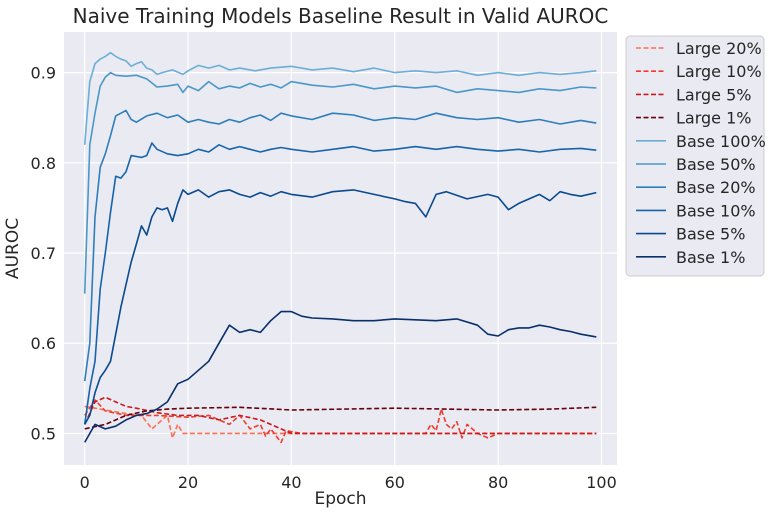 This screenshot has width=772, height=513. Describe the element at coordinates (716, 187) in the screenshot. I see `legend-label-base-20pct: Base 20%` at that location.